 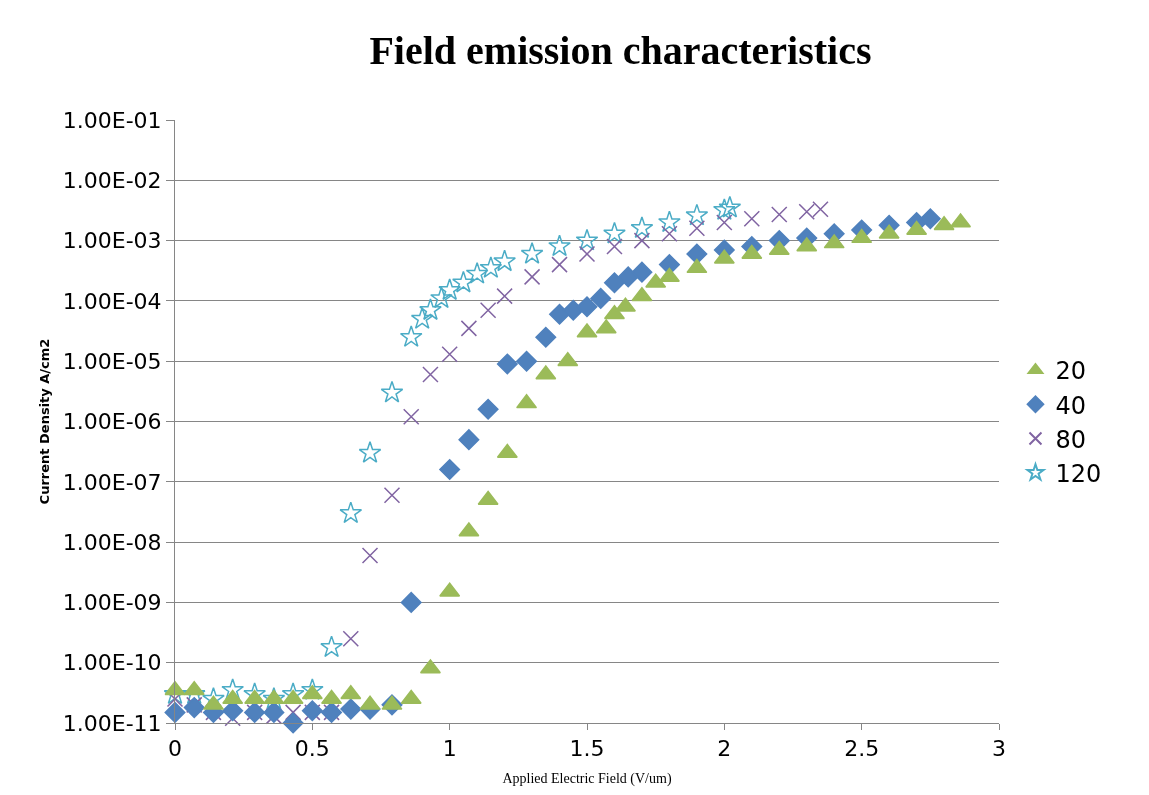 What do you see at coordinates (449, 749) in the screenshot?
I see `x-tick-label: 1` at bounding box center [449, 749].